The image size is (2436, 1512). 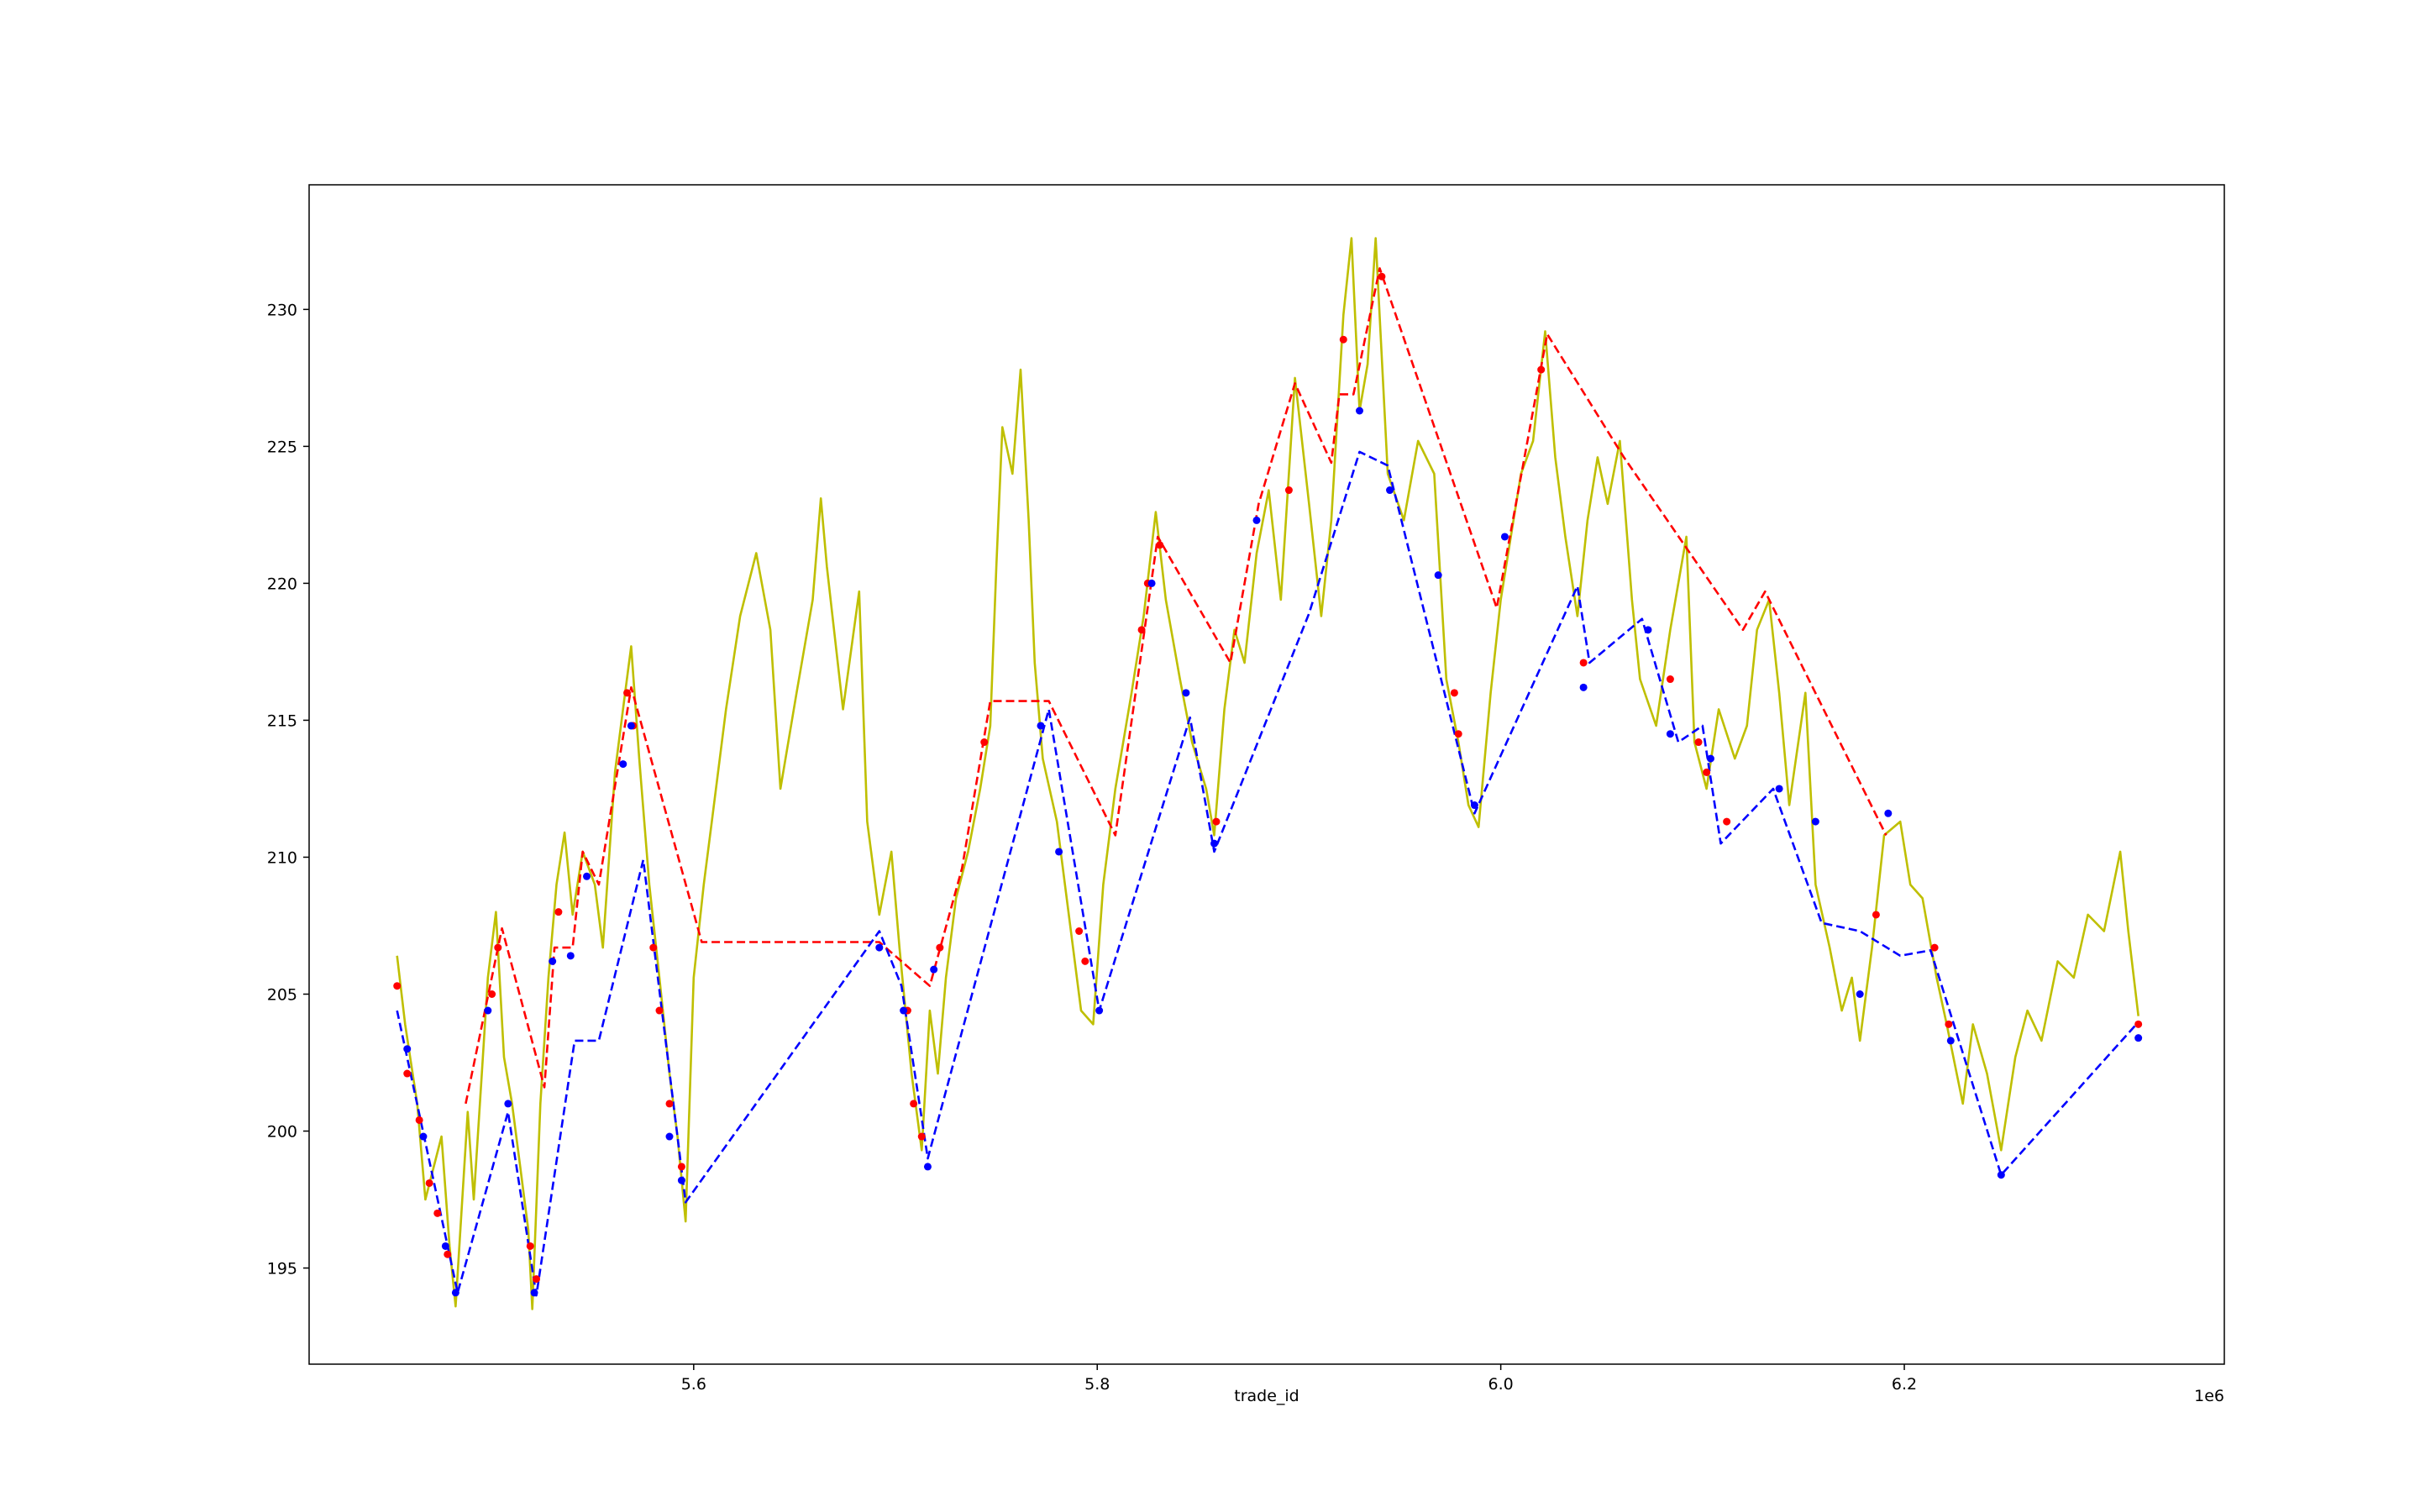 What do you see at coordinates (693, 1384) in the screenshot?
I see `x-tick-label: 5.6` at bounding box center [693, 1384].